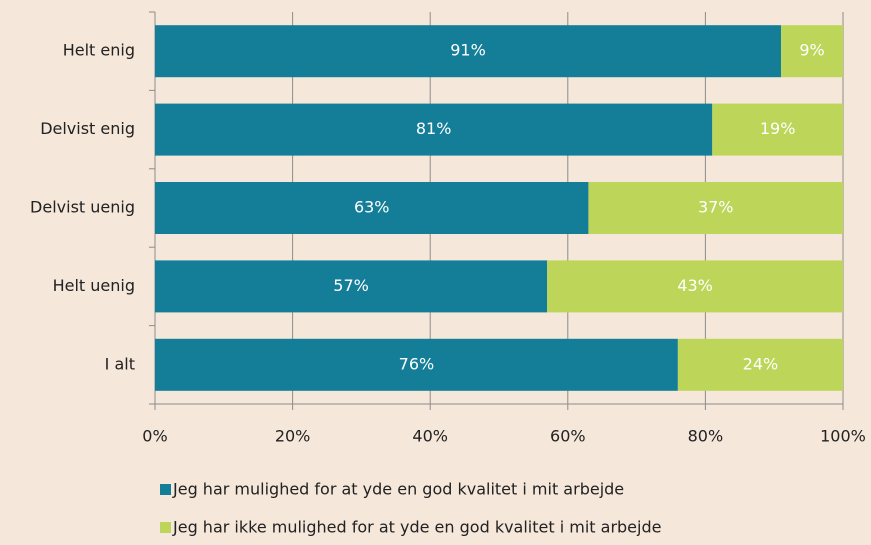 The image size is (871, 545). Describe the element at coordinates (843, 436) in the screenshot. I see `x-tick-label: 100%` at that location.